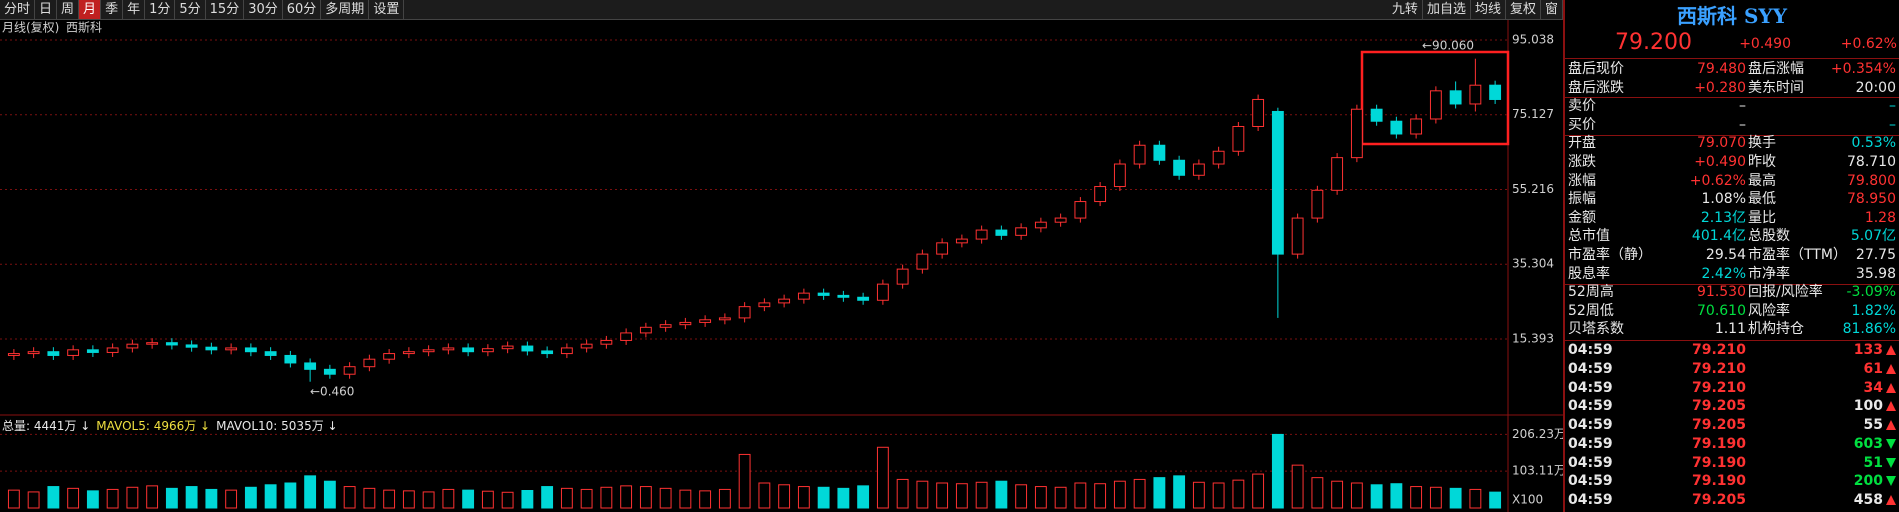  What do you see at coordinates (1769, 273) in the screenshot?
I see `quote-label: 市净率` at bounding box center [1769, 273].